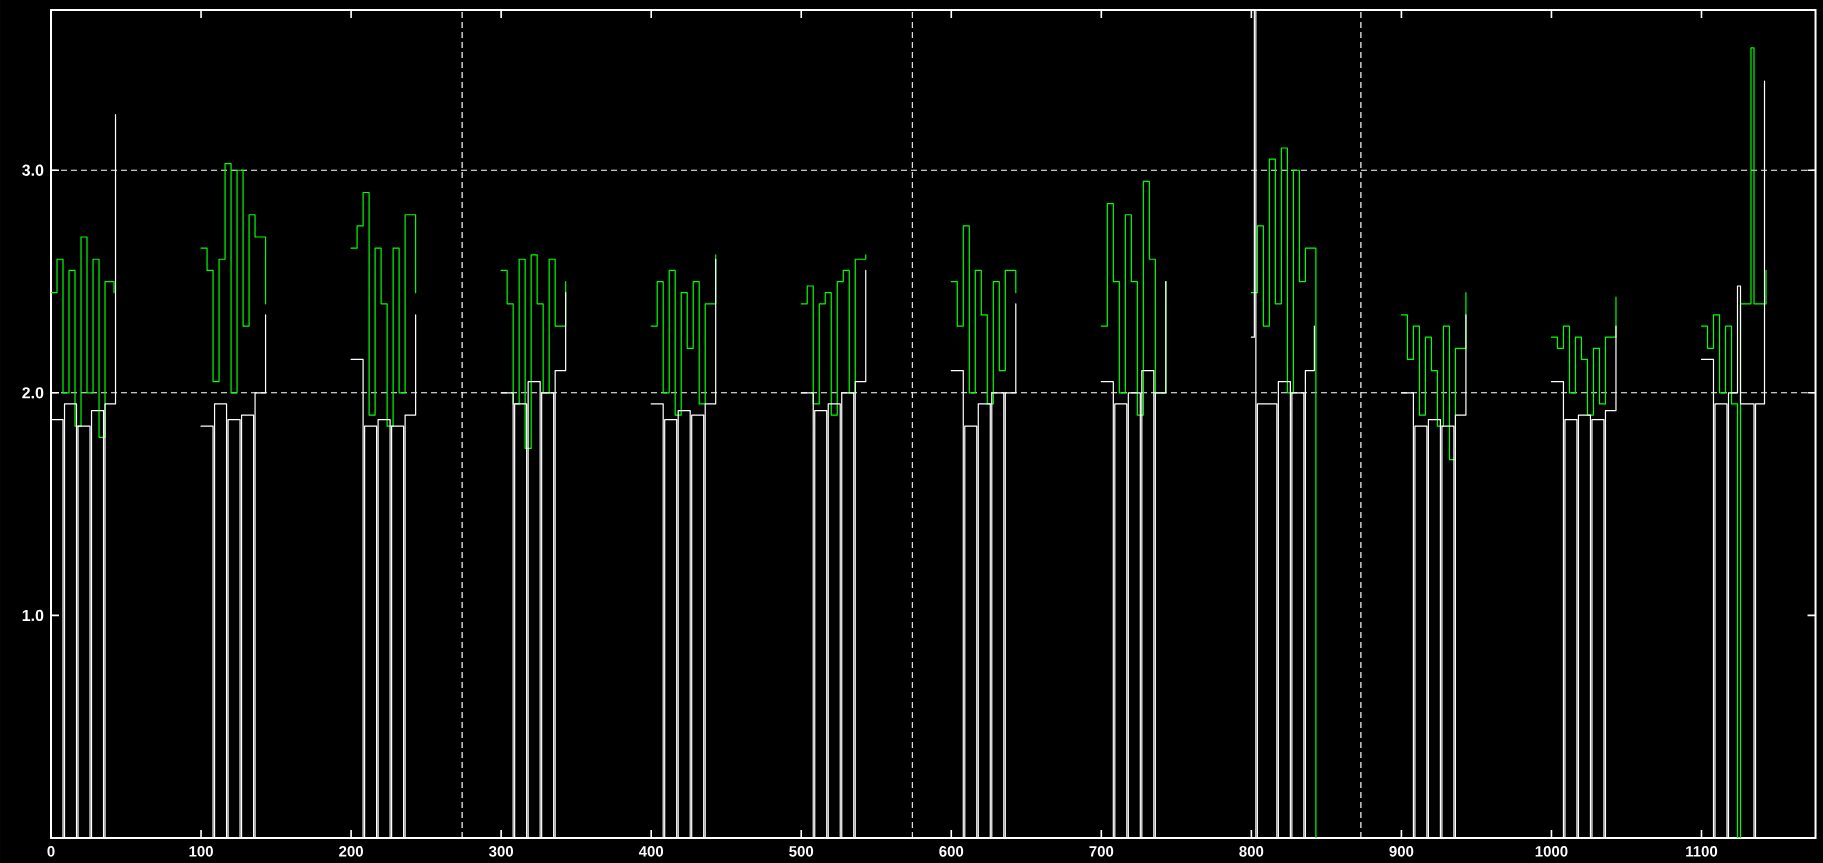  Describe the element at coordinates (1401, 851) in the screenshot. I see `x-tick-label: 900` at that location.